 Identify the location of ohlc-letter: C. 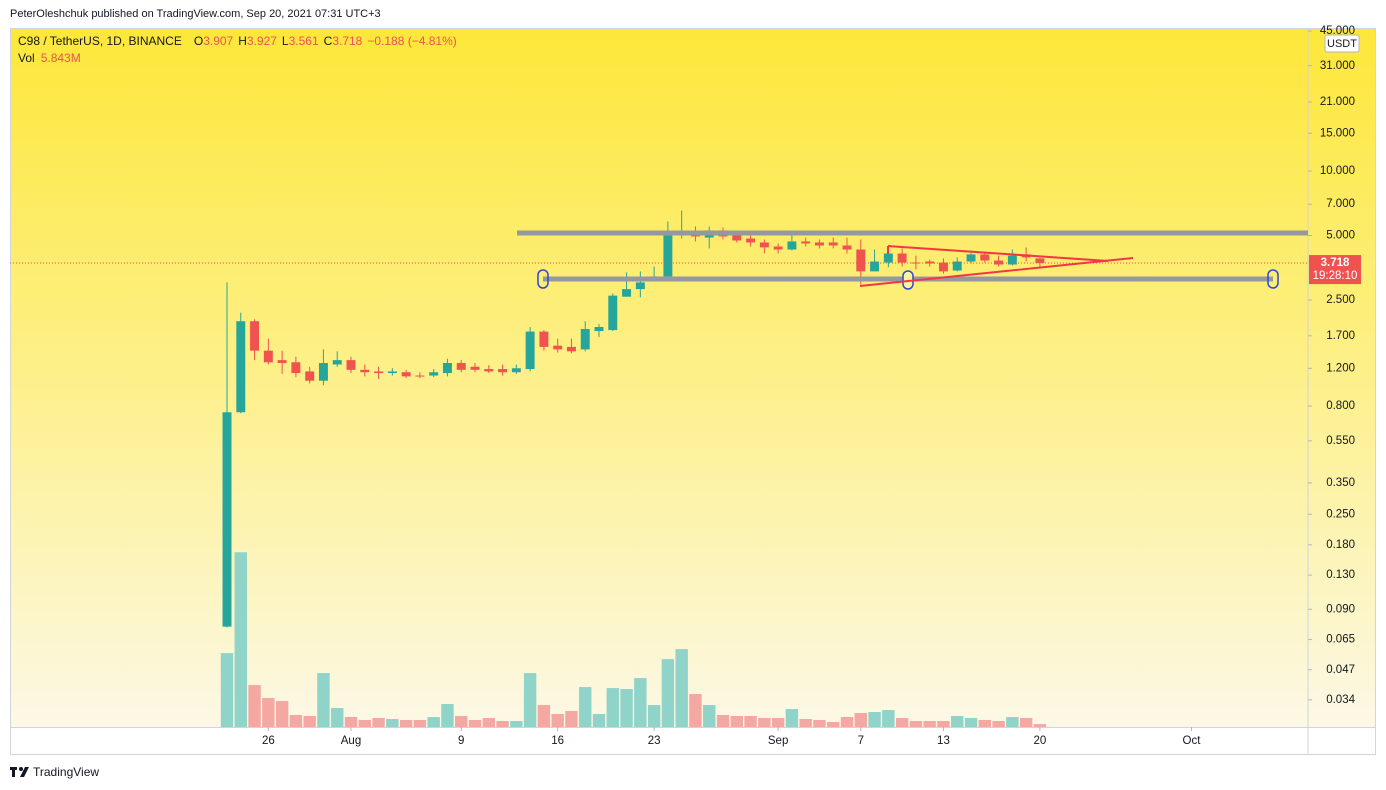
(328, 41).